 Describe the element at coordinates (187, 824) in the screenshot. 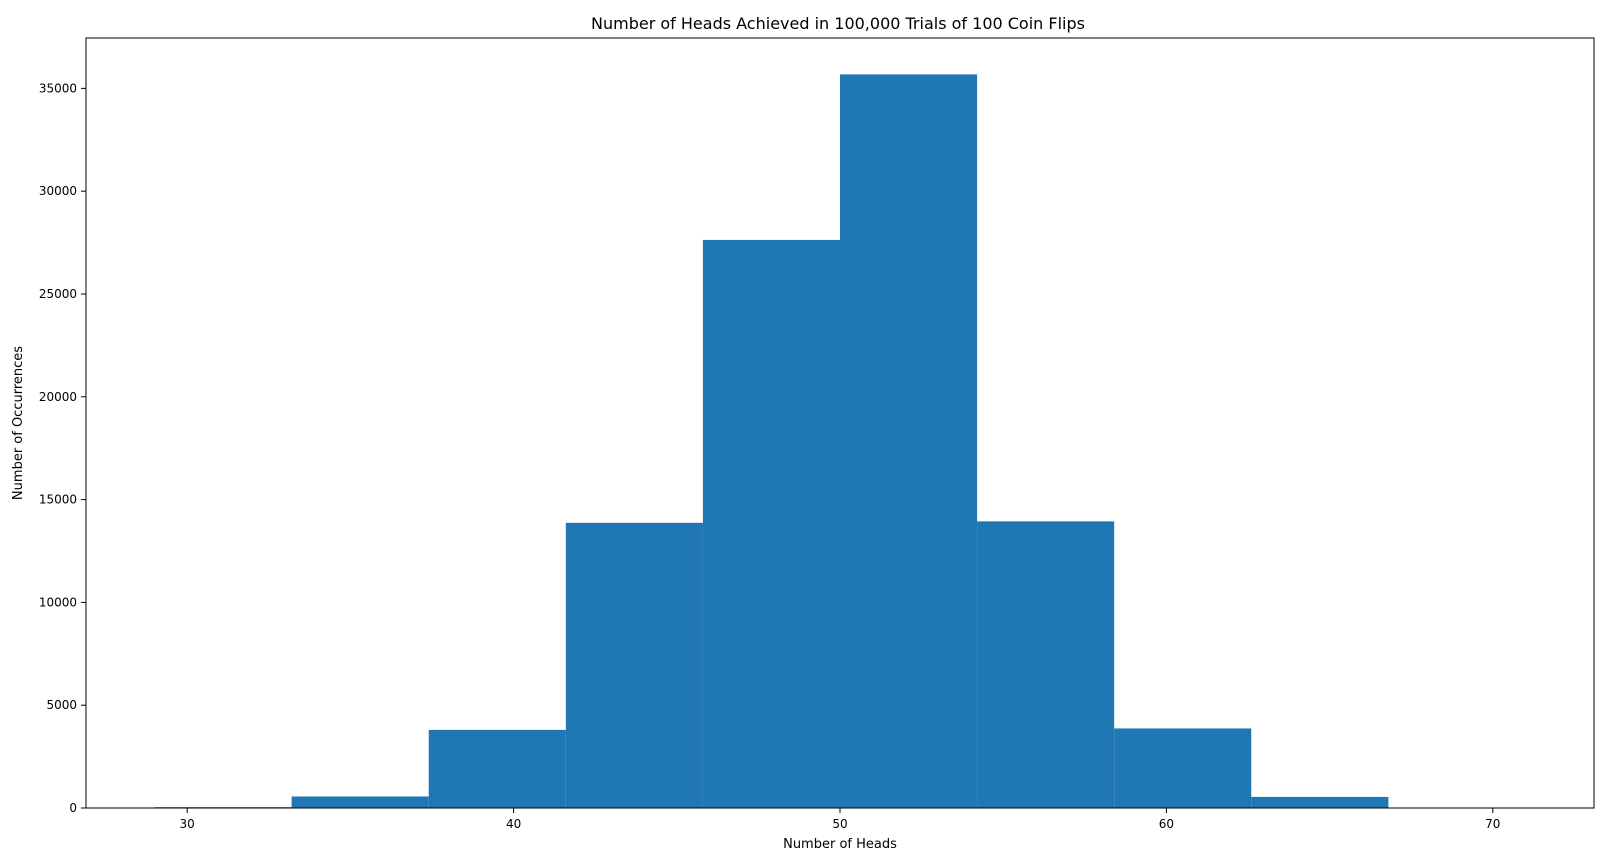

I see `x-tick-label: 30` at that location.